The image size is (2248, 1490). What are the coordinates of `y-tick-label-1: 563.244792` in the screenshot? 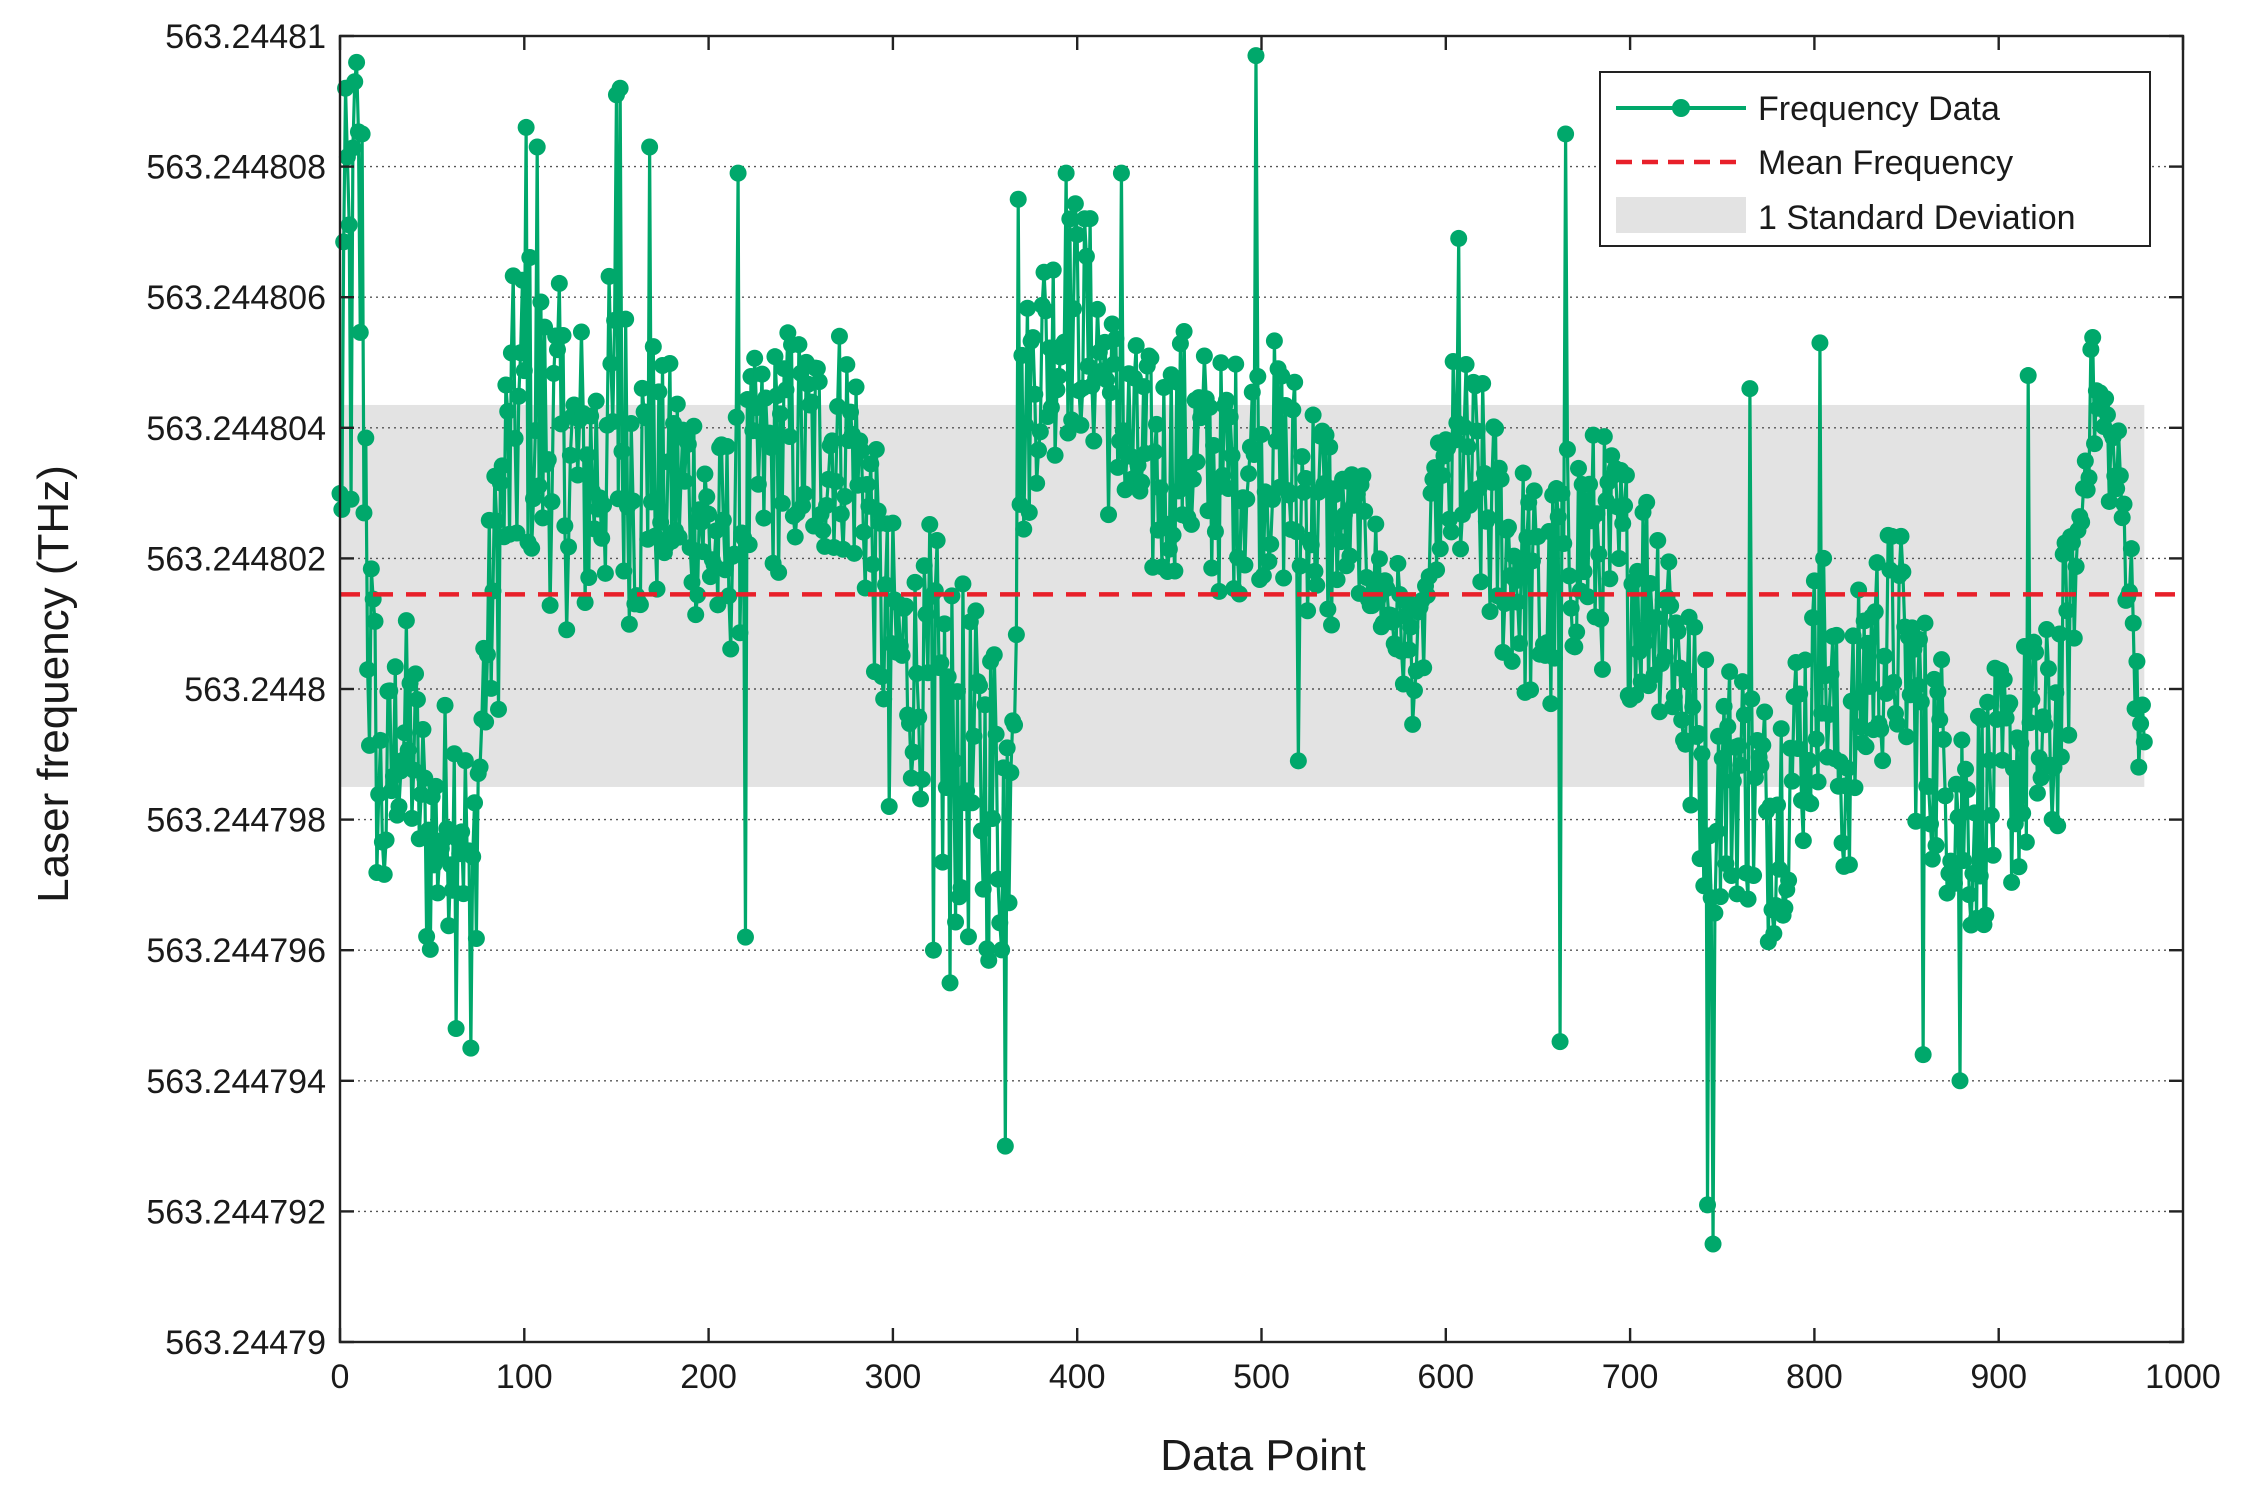 It's located at (236, 1212).